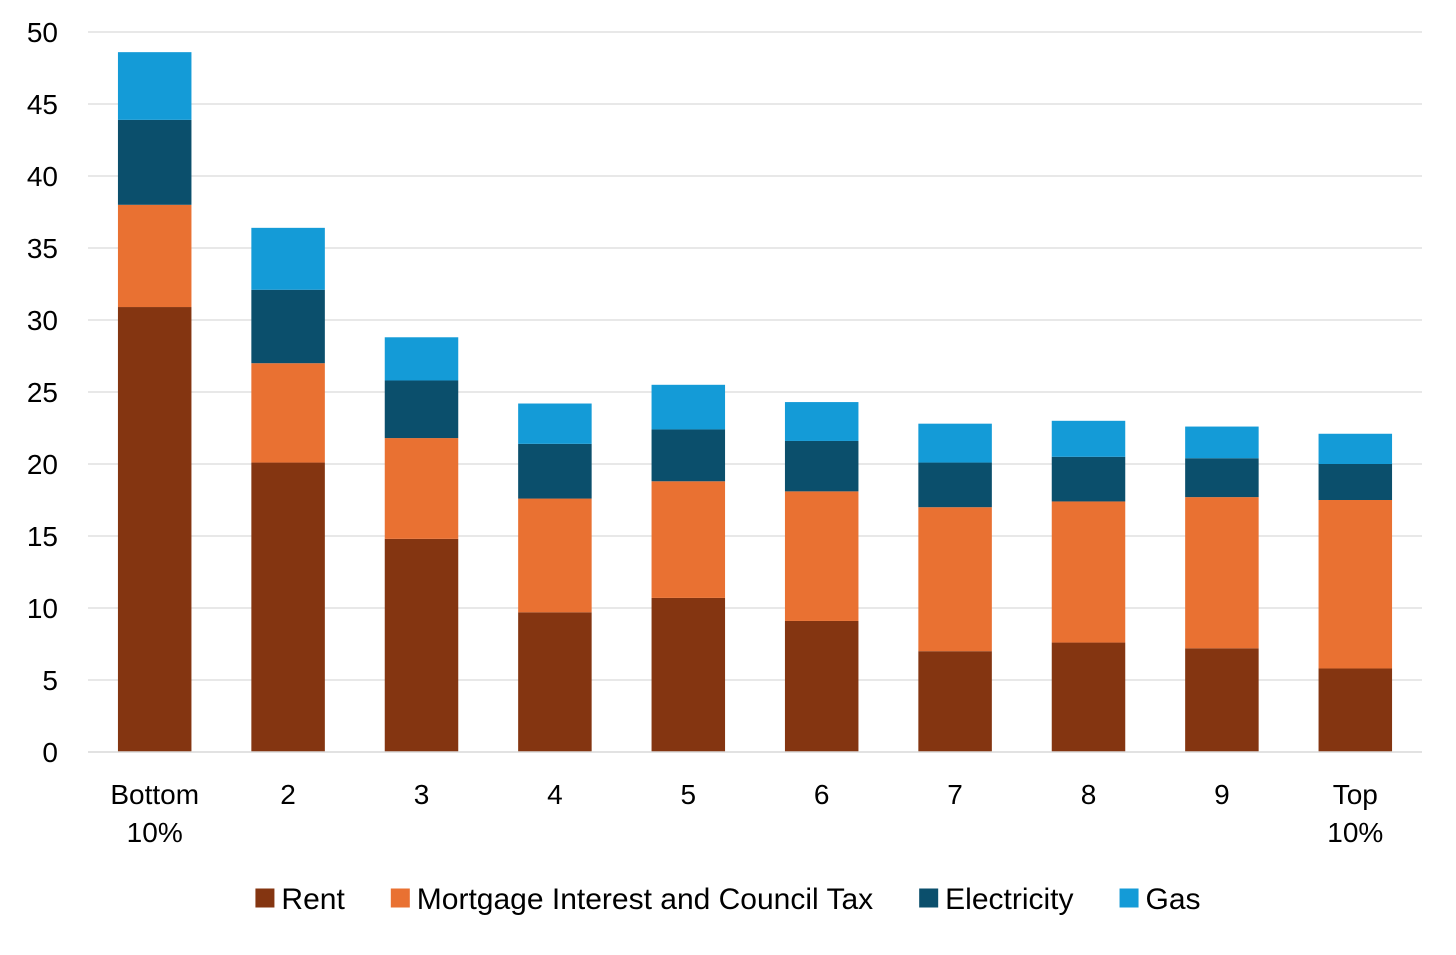 The width and height of the screenshot is (1456, 955). Describe the element at coordinates (42, 392) in the screenshot. I see `y-tick-label: 25` at that location.